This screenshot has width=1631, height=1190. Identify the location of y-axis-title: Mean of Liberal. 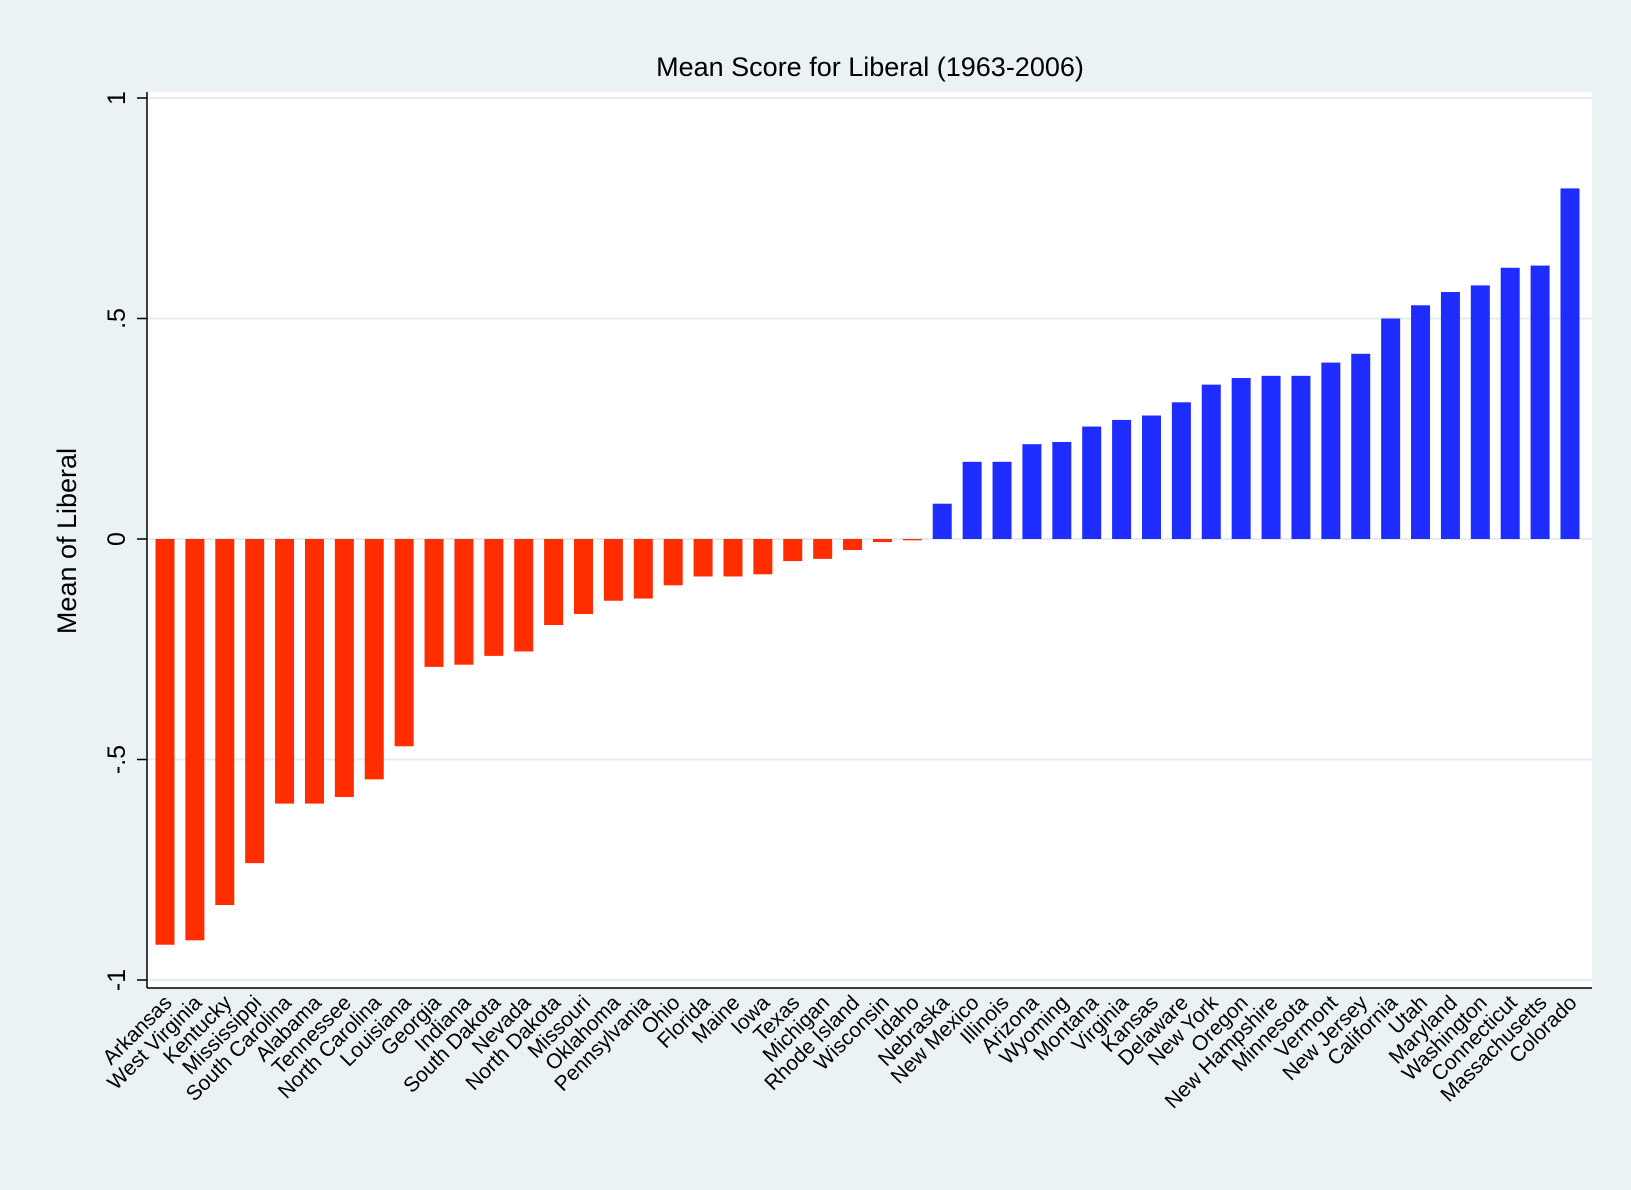
(67, 541).